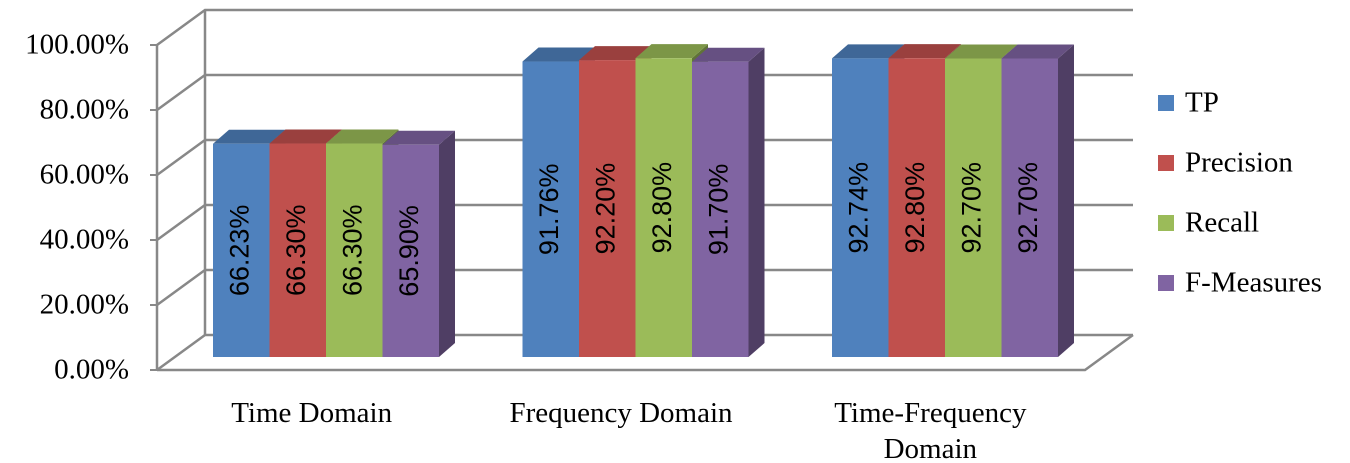  Describe the element at coordinates (84, 305) in the screenshot. I see `y-tick-label: 20.00%` at that location.